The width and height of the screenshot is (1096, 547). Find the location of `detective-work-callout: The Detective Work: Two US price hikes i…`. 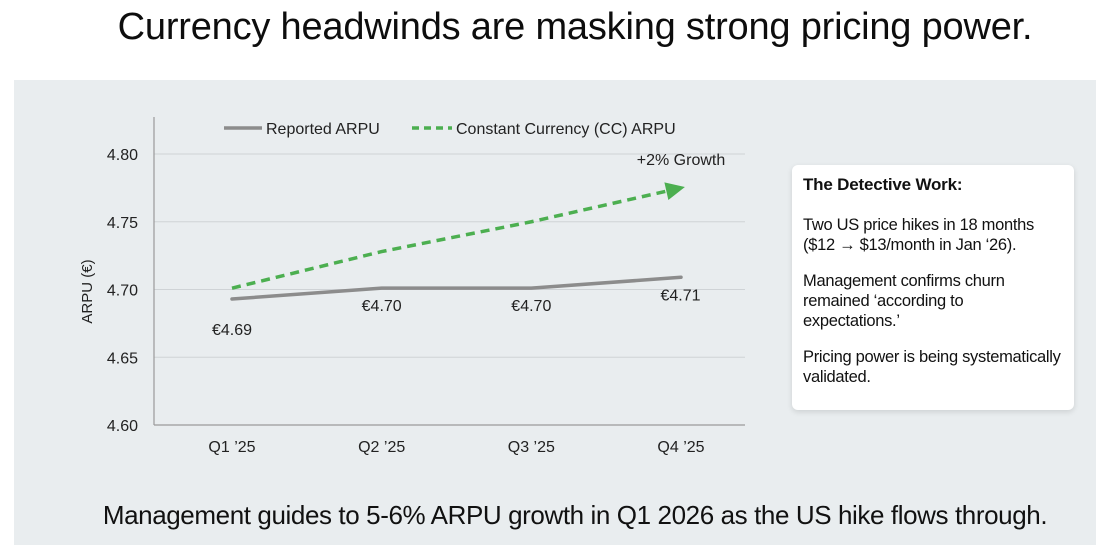

detective-work-callout: The Detective Work: Two US price hikes i… is located at coordinates (933, 287).